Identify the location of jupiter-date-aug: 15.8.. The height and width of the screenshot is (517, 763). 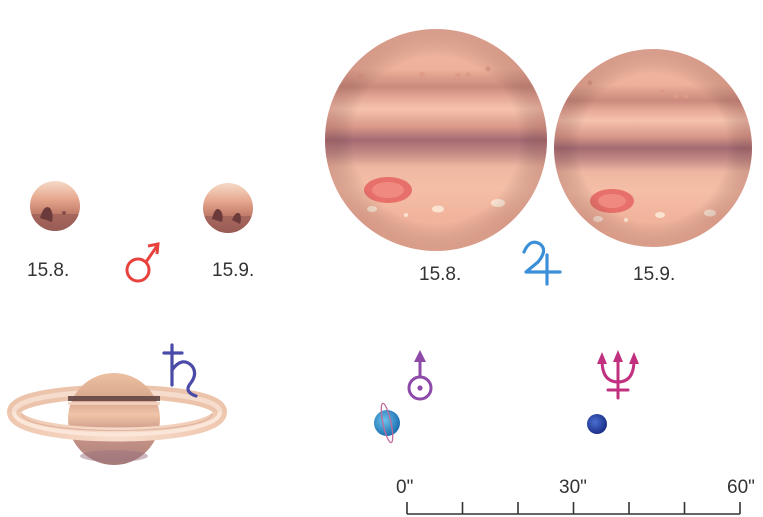
(440, 274).